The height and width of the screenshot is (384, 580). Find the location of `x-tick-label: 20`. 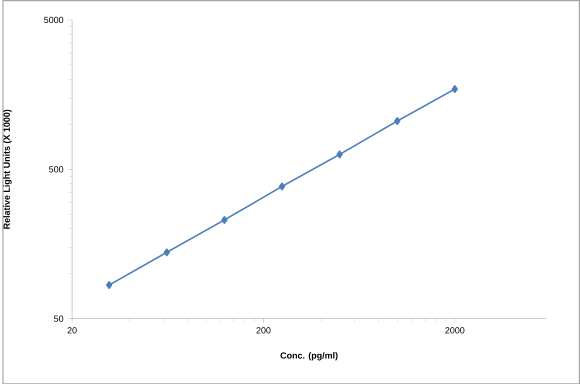

x-tick-label: 20 is located at coordinates (72, 330).